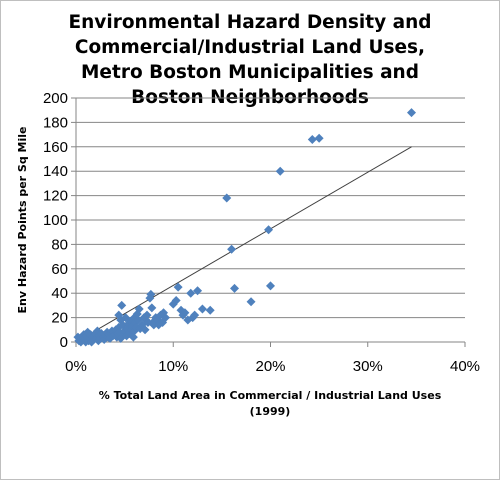 Image resolution: width=500 pixels, height=480 pixels. Describe the element at coordinates (173, 366) in the screenshot. I see `x-tick-label: 10%` at that location.